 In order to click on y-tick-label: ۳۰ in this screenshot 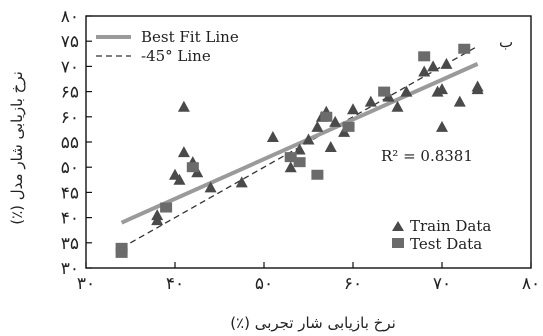, I will do `click(70, 269)`.